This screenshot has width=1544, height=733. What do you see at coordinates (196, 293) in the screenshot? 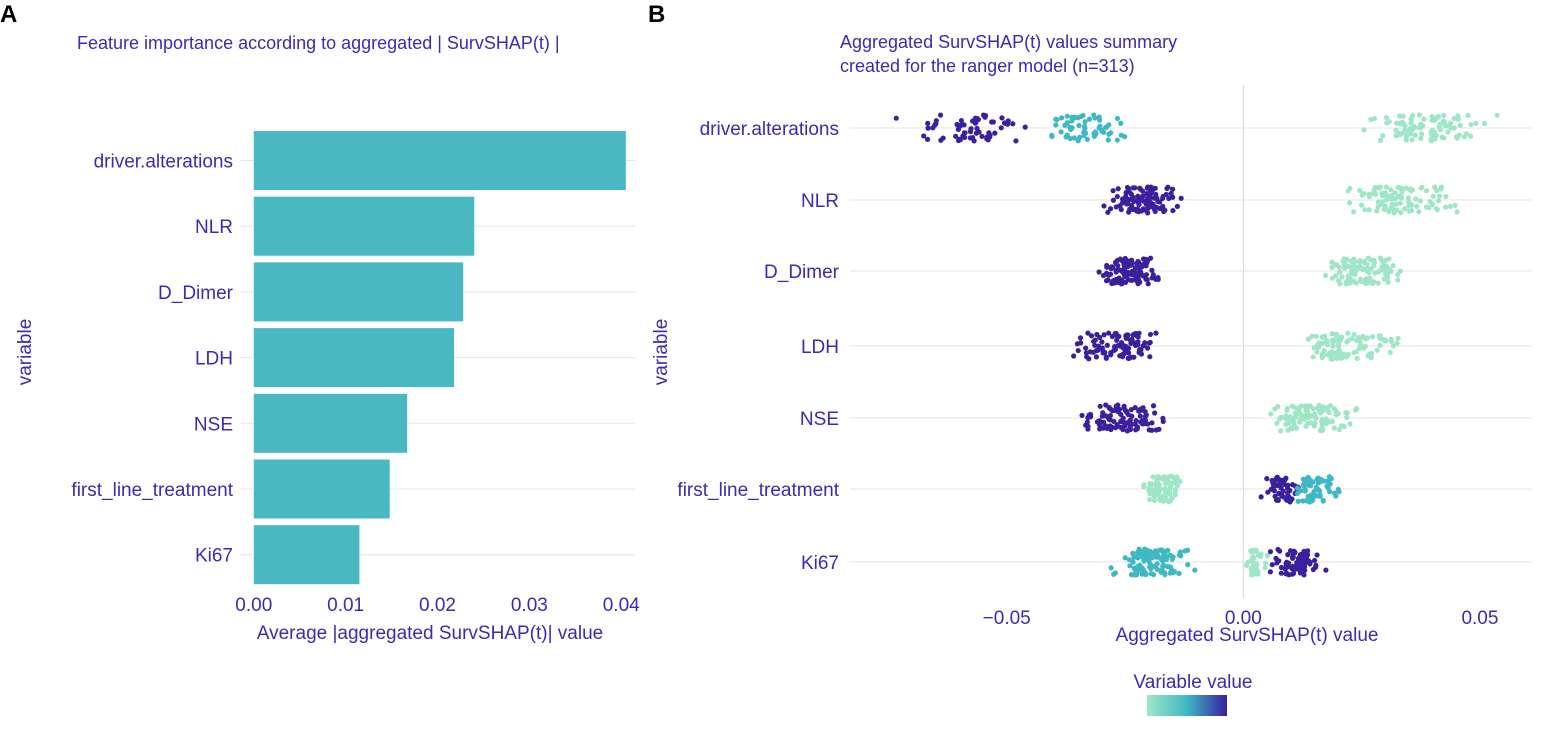
I see `panel-a-category-label: D_Dimer` at bounding box center [196, 293].